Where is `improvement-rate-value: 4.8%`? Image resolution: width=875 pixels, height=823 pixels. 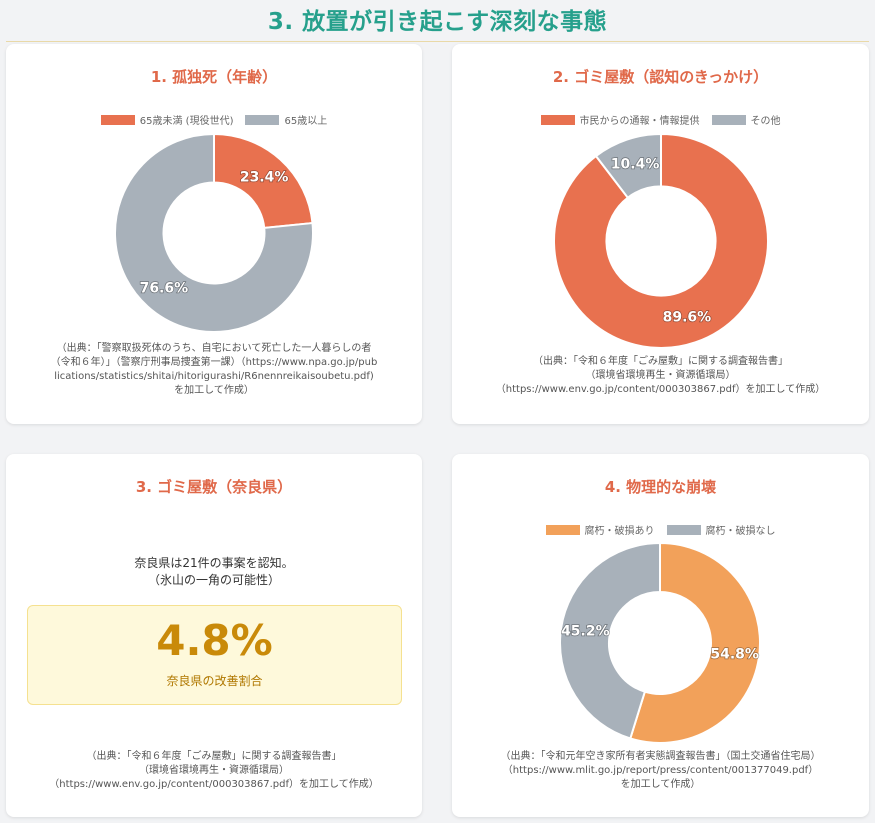 improvement-rate-value: 4.8% is located at coordinates (214, 640).